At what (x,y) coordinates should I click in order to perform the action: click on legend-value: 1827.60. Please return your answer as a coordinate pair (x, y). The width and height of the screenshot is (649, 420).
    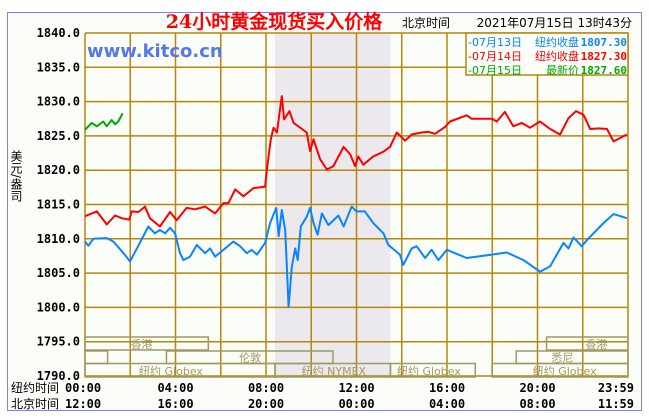
    Looking at the image, I should click on (604, 70).